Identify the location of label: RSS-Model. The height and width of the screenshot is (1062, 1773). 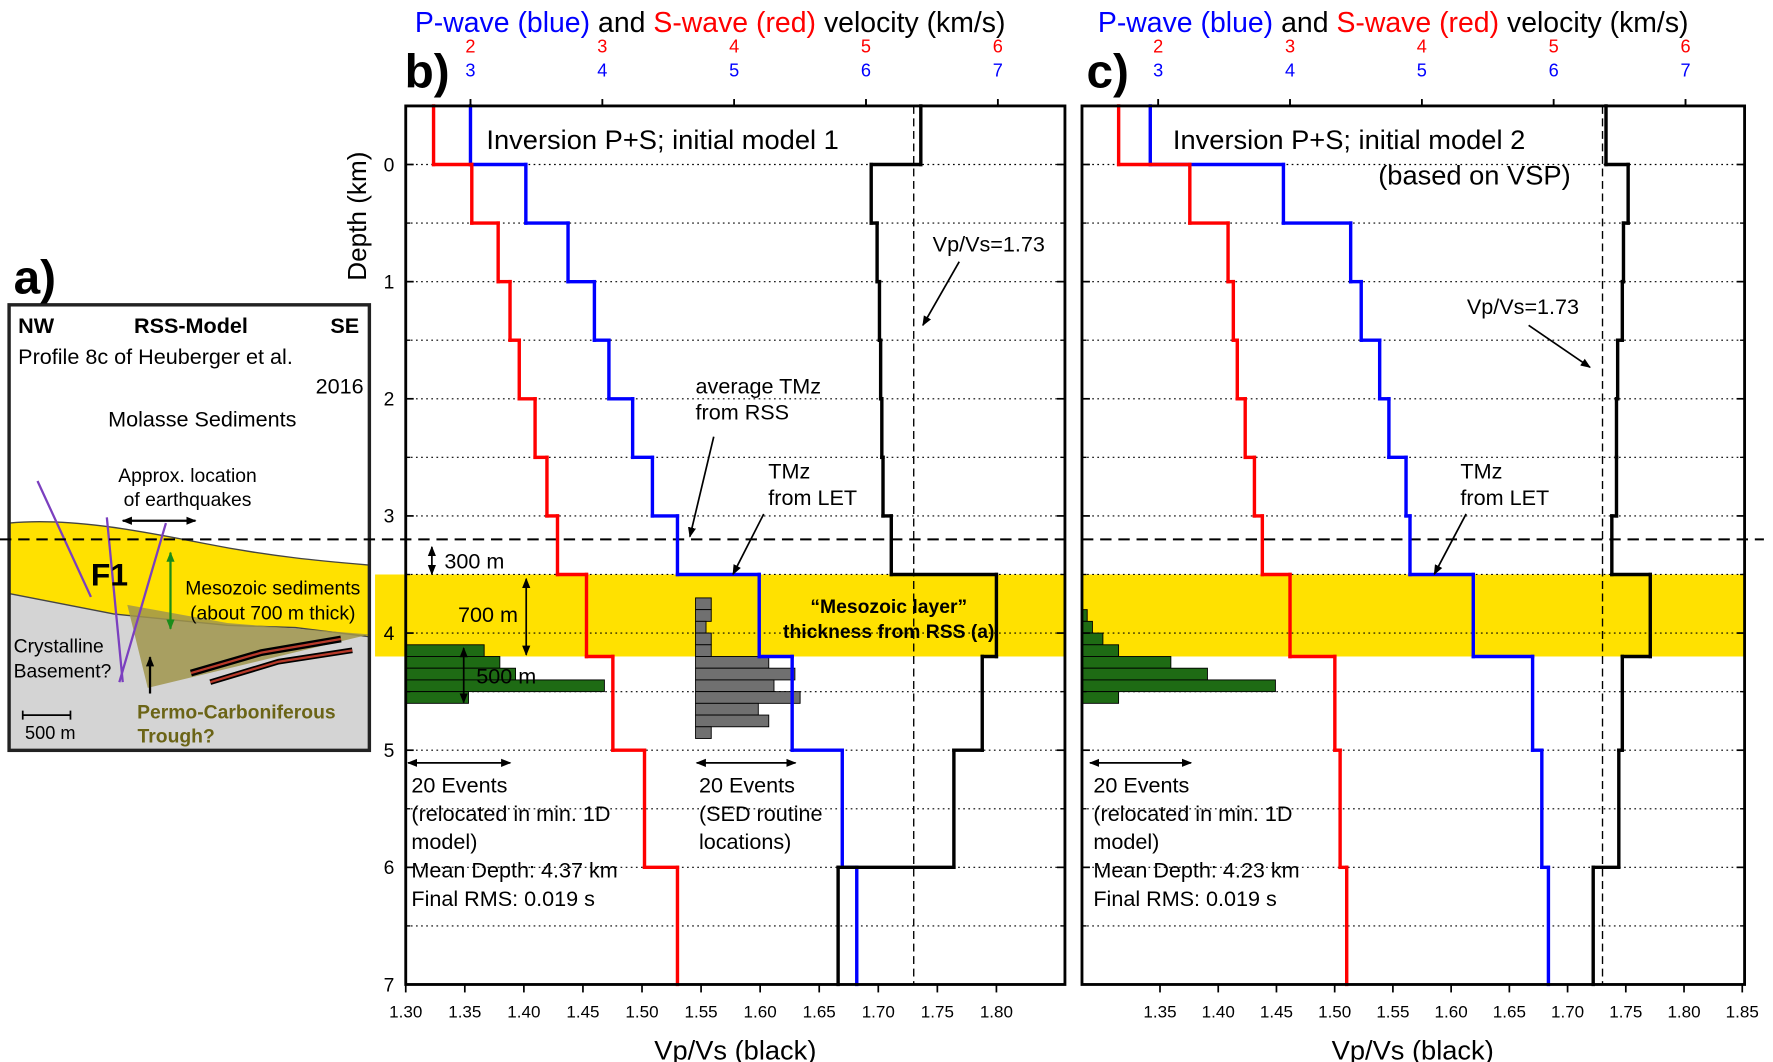
(191, 325).